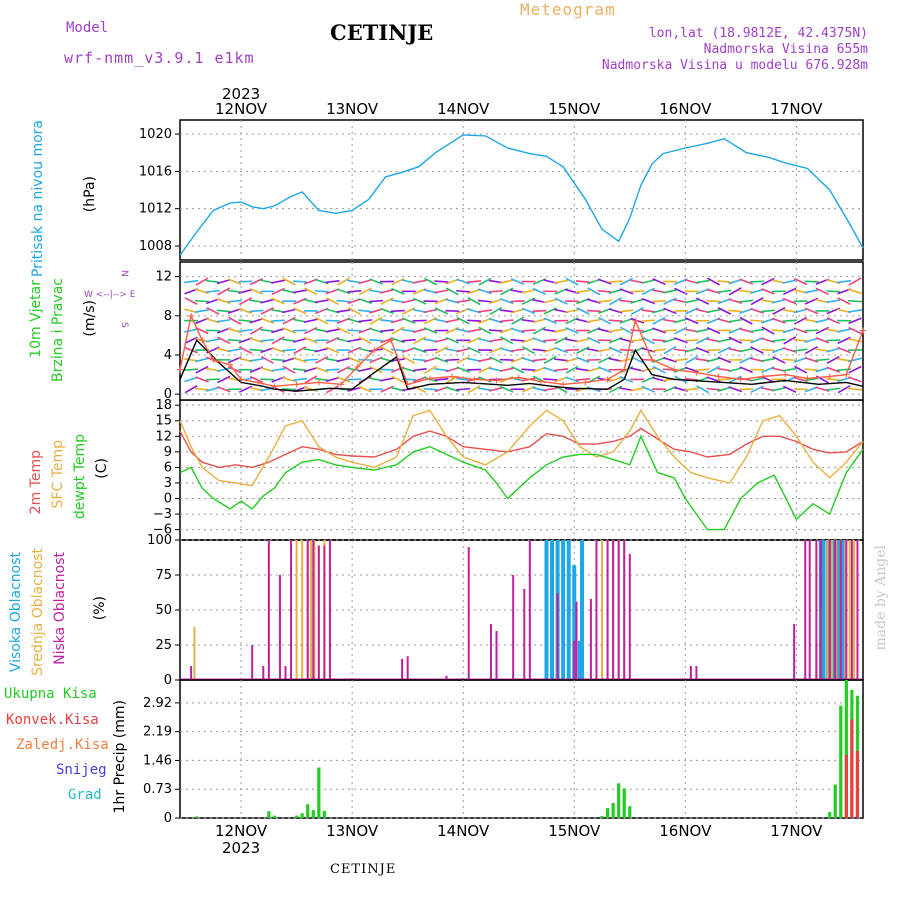  What do you see at coordinates (168, 355) in the screenshot?
I see `wind-tick-label: 4` at bounding box center [168, 355].